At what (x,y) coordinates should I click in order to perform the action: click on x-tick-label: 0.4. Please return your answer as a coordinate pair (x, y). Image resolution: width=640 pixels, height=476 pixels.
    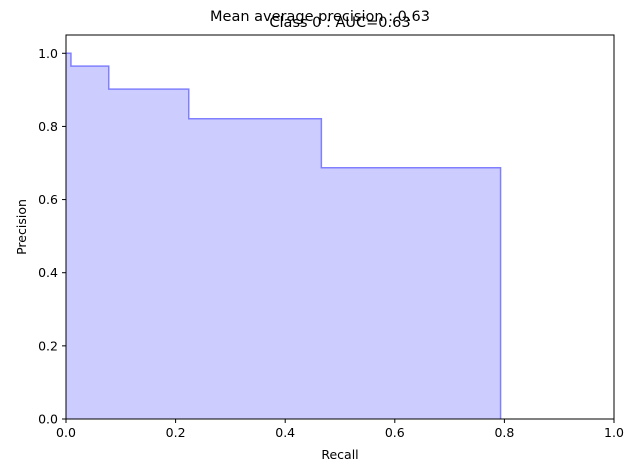
    Looking at the image, I should click on (285, 432).